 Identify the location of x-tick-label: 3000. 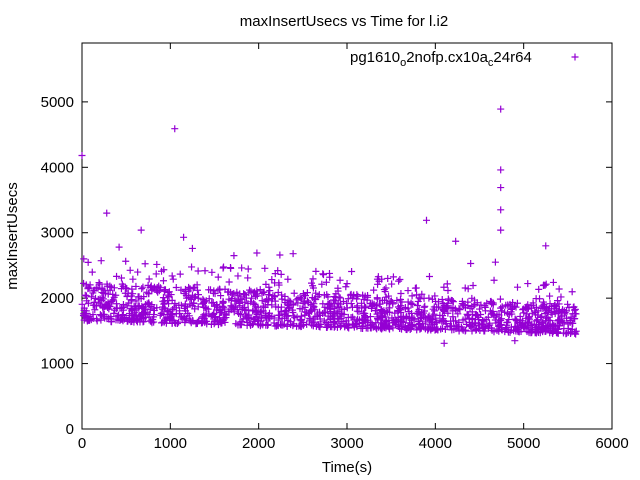
(346, 443).